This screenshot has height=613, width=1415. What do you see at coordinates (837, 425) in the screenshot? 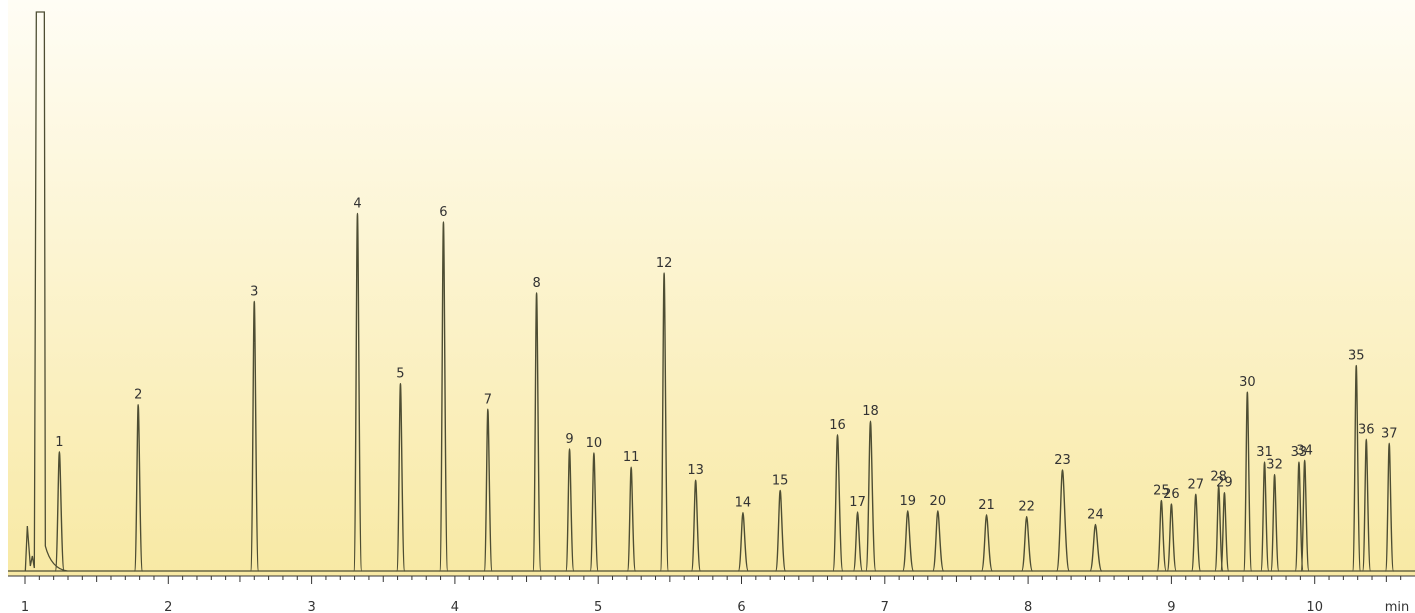
I see `peak-label-16: 16` at bounding box center [837, 425].